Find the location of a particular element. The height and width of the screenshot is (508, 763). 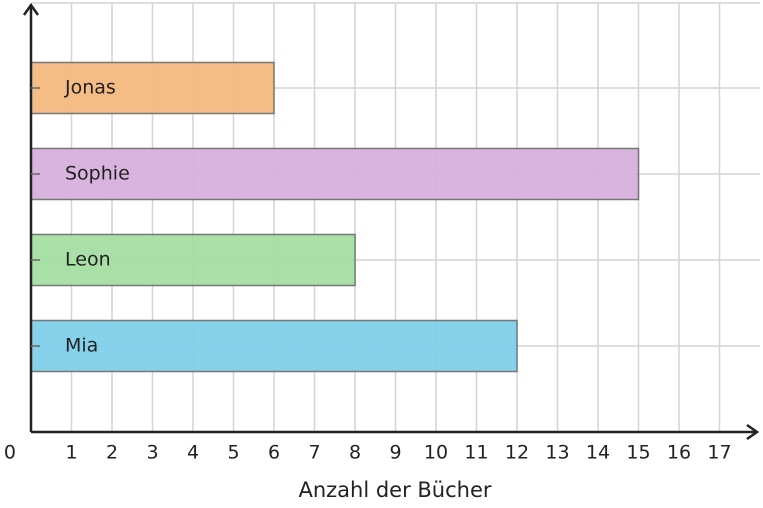

x-tick-label: 8 is located at coordinates (355, 453).